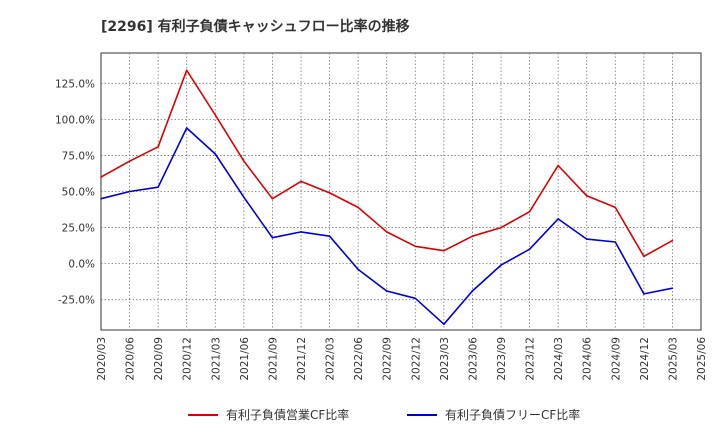 The image size is (720, 440). I want to click on x-tick-label: 2022/03, so click(331, 359).